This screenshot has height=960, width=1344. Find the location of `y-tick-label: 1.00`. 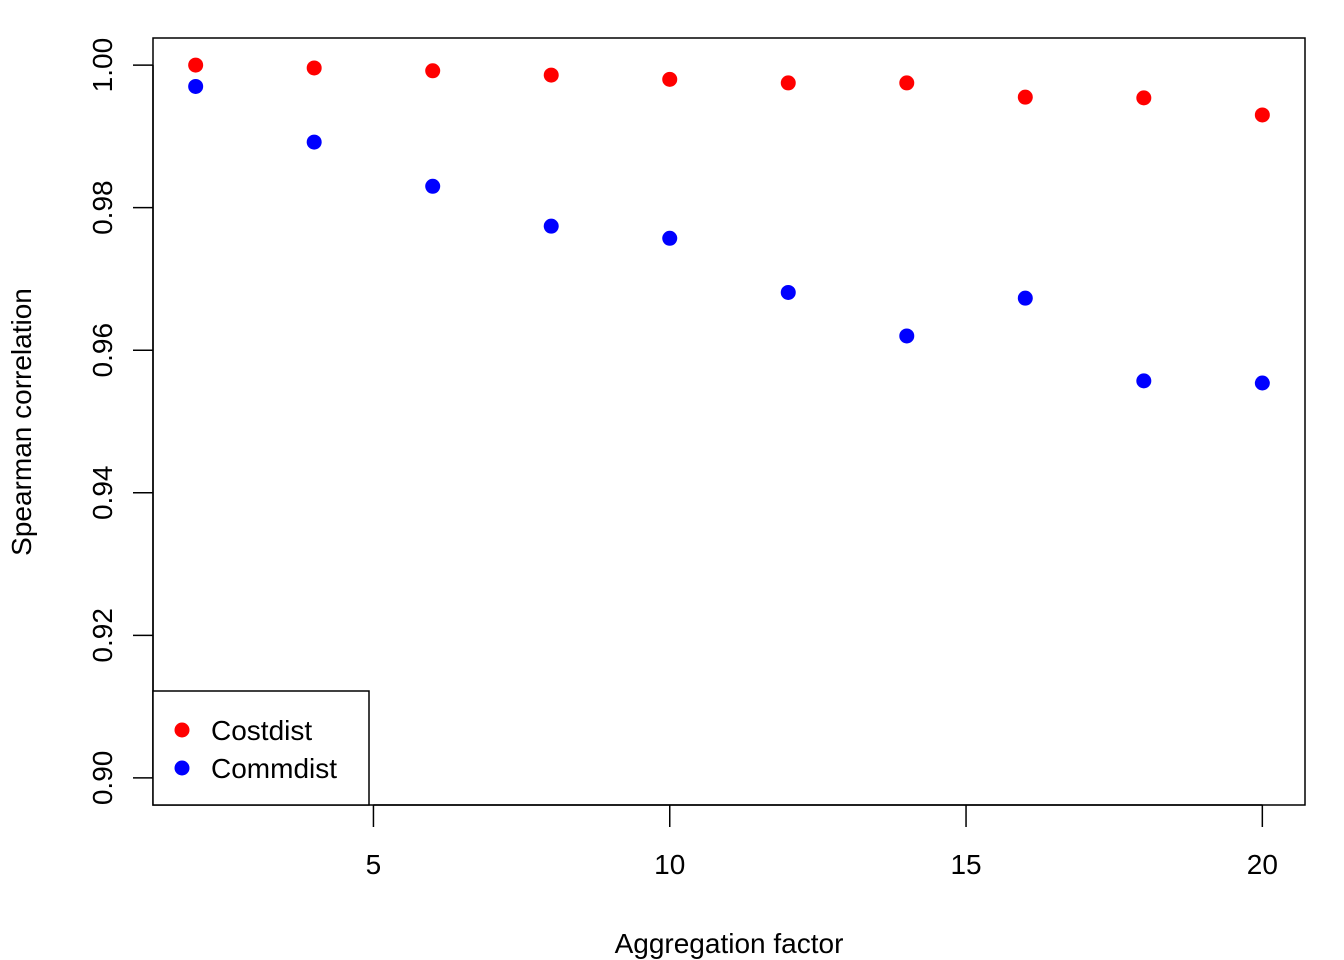

y-tick-label: 1.00 is located at coordinates (102, 65).